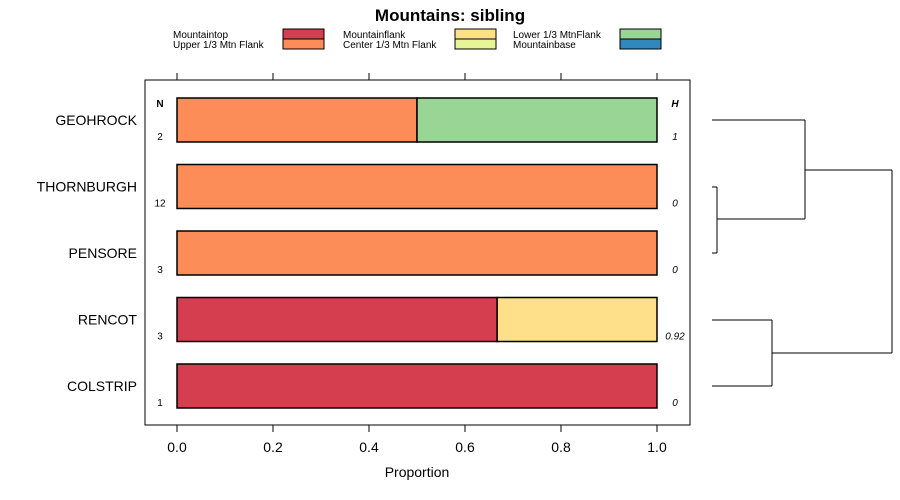 The image size is (900, 500). What do you see at coordinates (87, 187) in the screenshot?
I see `row-label: THORNBURGH` at bounding box center [87, 187].